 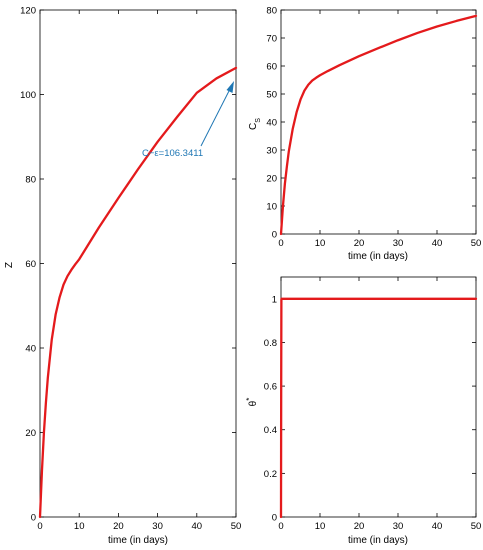 I want to click on annotation-group: C−ε=106.3411, so click(x=188, y=120).